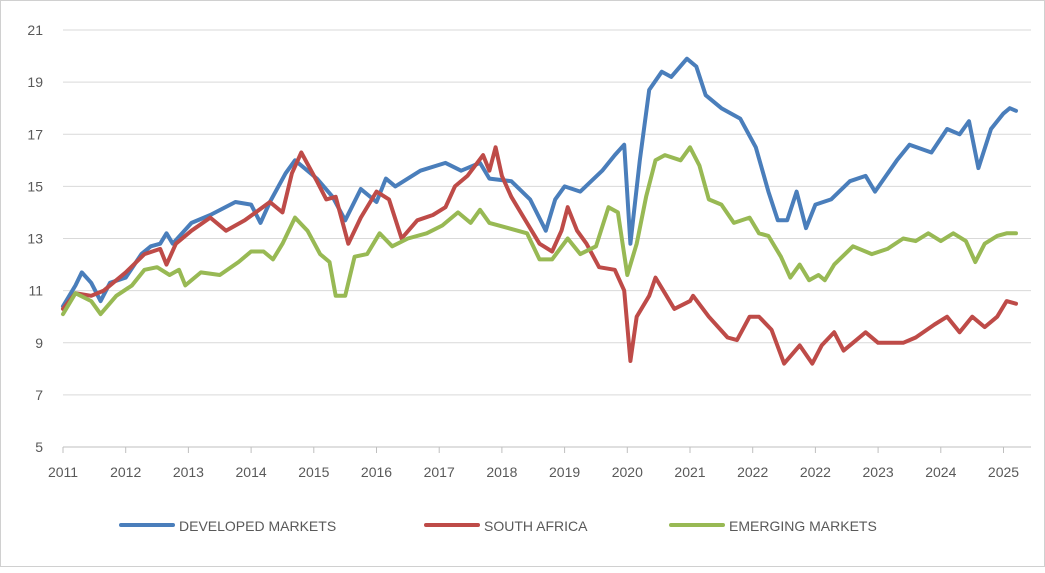 The width and height of the screenshot is (1045, 573). Describe the element at coordinates (501, 472) in the screenshot. I see `x-tick-label: 2018` at that location.